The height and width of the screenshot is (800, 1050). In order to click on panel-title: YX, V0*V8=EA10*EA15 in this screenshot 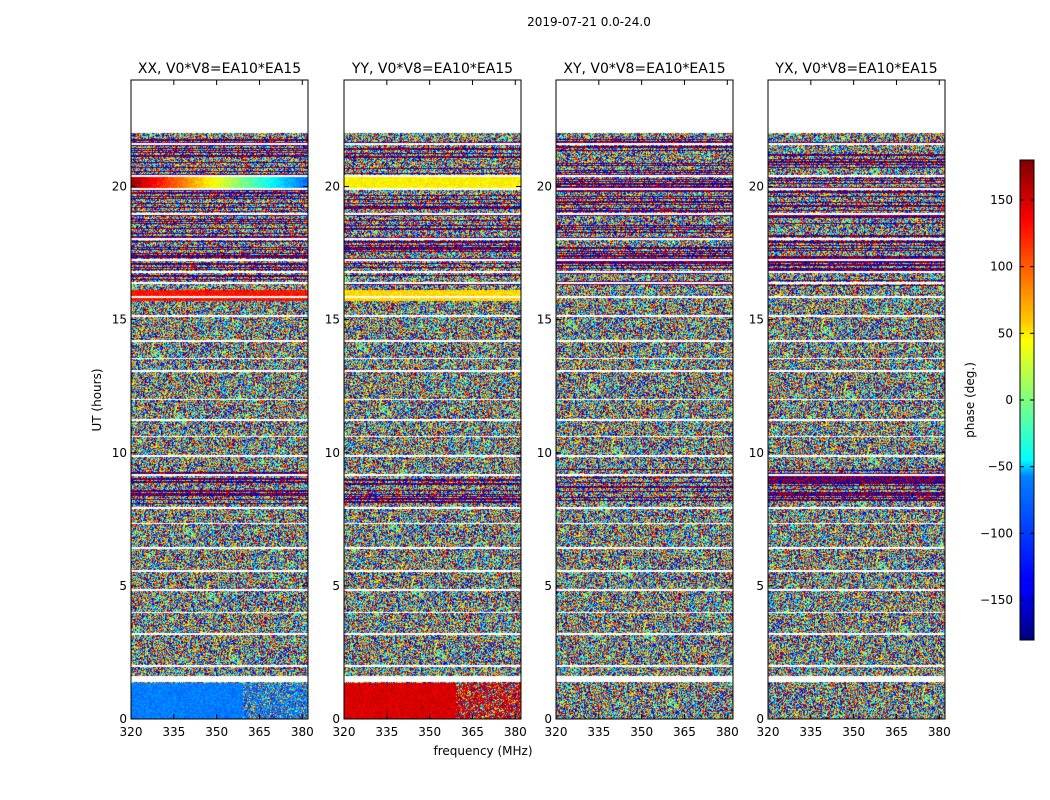, I will do `click(855, 69)`.